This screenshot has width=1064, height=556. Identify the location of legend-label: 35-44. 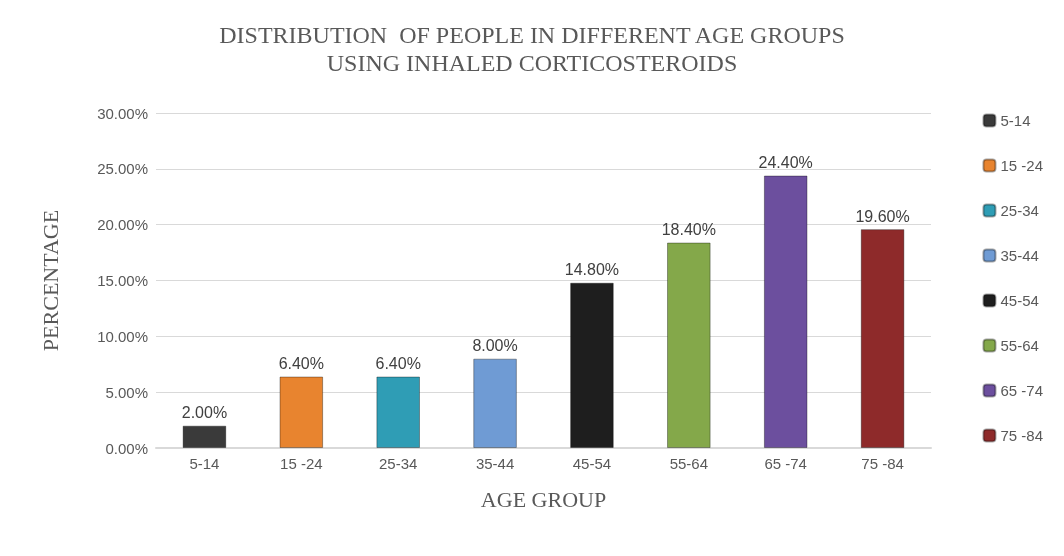
(1019, 255).